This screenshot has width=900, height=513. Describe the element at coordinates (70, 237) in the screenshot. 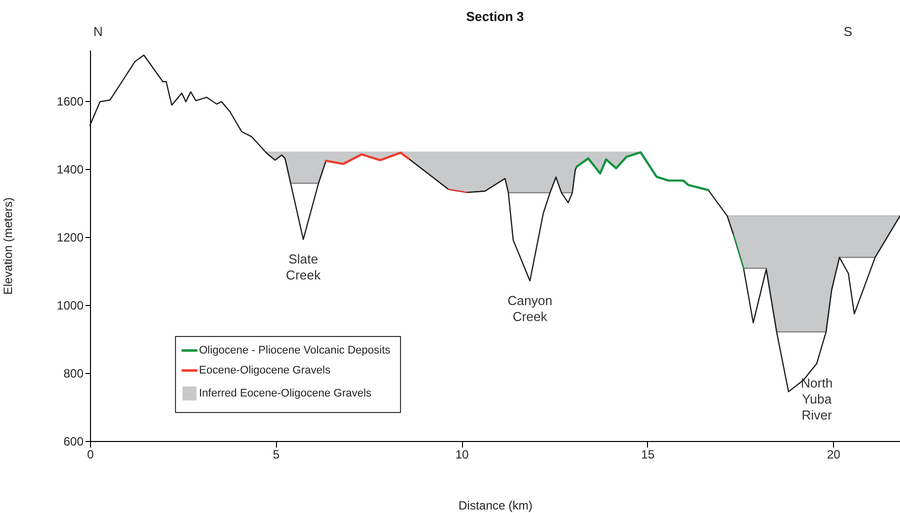

I see `y-tick-label: 1200` at that location.